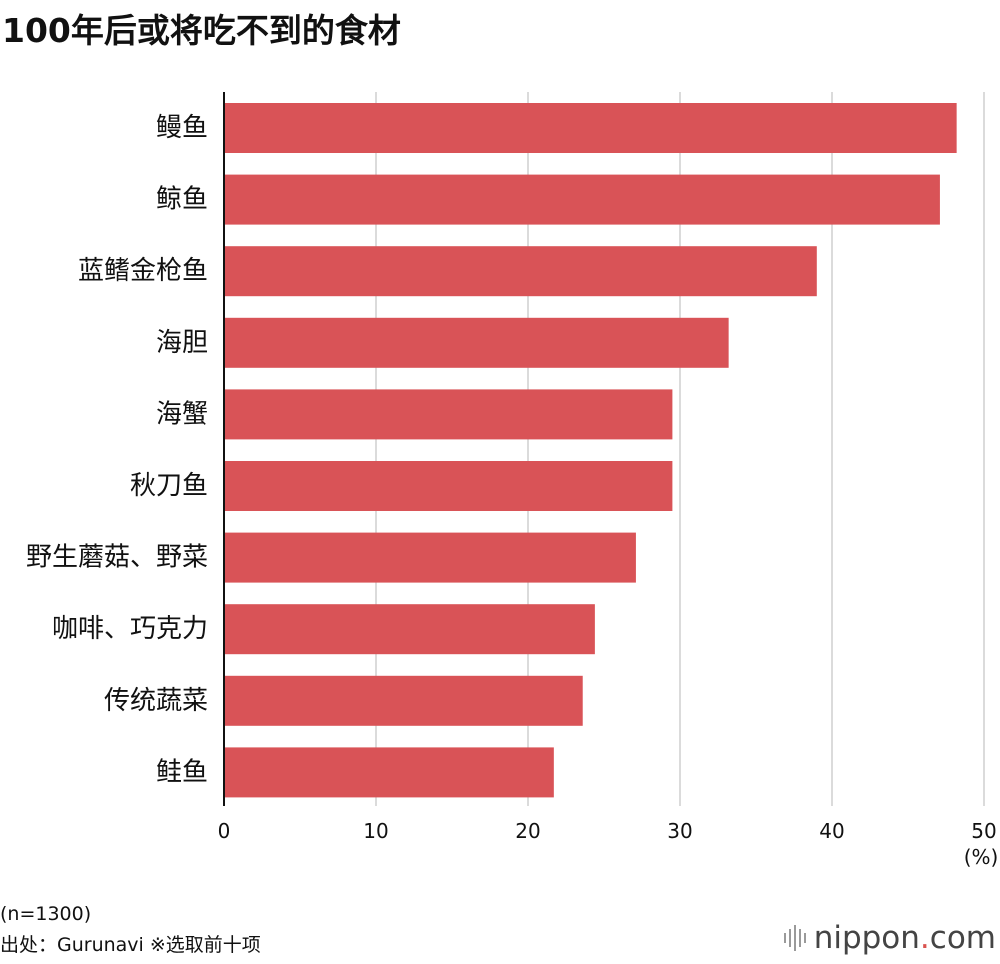 Image resolution: width=1000 pixels, height=964 pixels. Describe the element at coordinates (182, 772) in the screenshot. I see `category-label: 鲑鱼` at that location.